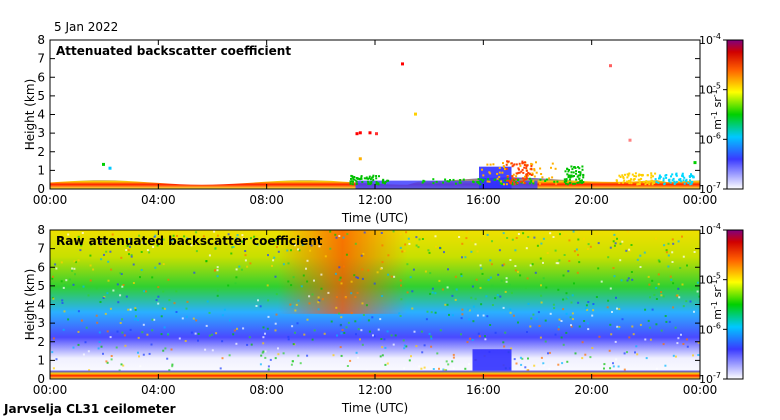 The height and width of the screenshot is (420, 780). What do you see at coordinates (695, 163) in the screenshot?
I see `isolated-return` at bounding box center [695, 163].